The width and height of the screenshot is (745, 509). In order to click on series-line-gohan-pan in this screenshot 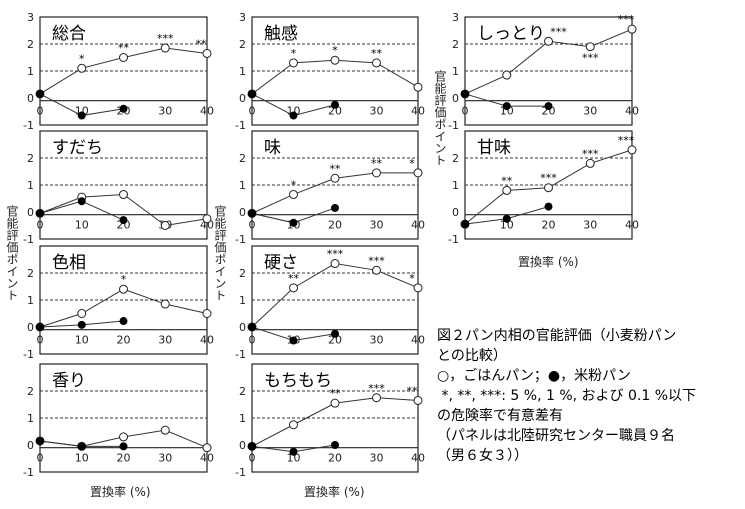, I will do `click(335, 77)`.